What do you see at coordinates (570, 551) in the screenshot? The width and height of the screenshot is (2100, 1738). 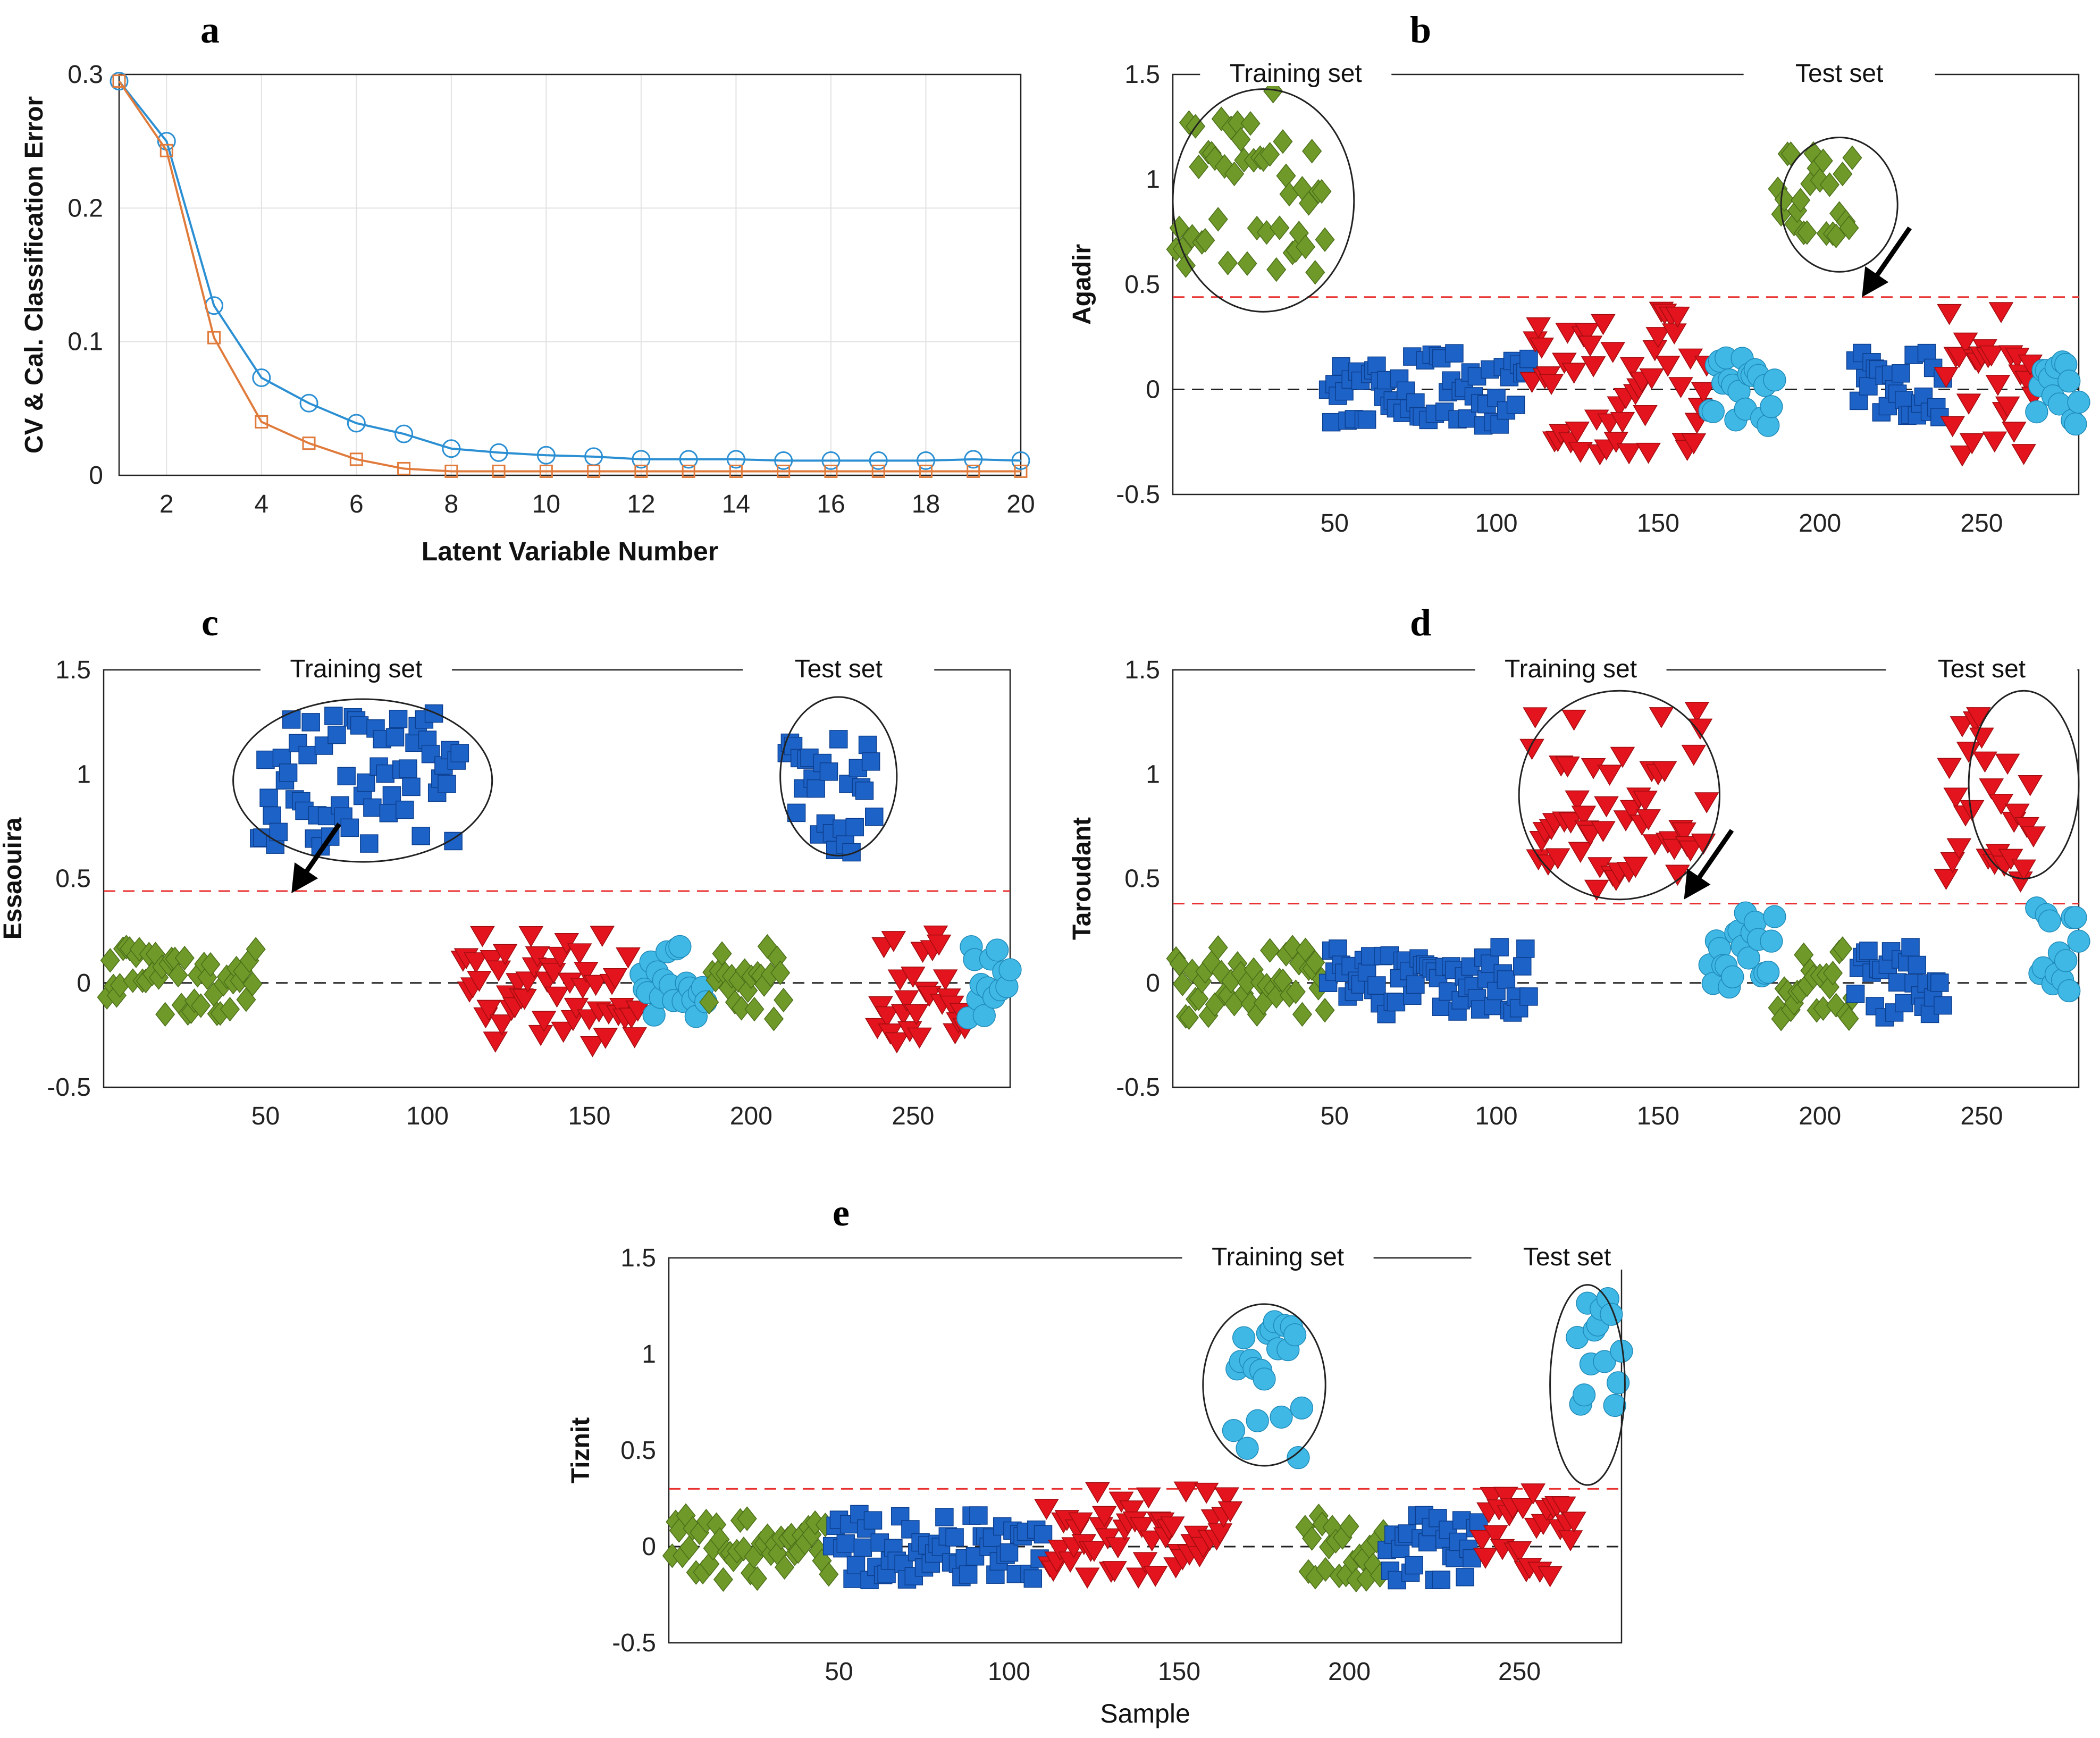 I see `x-axis-label: Latent Variable Number` at bounding box center [570, 551].